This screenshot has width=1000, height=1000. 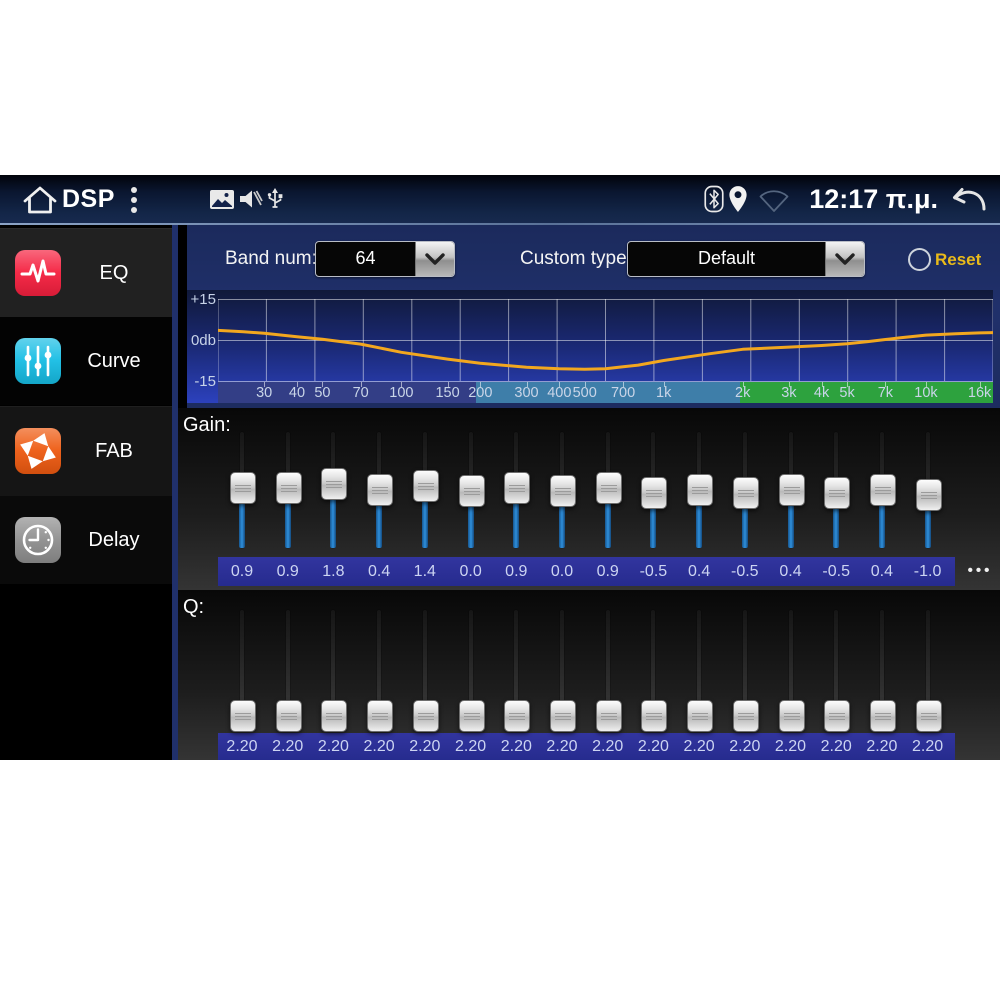 What do you see at coordinates (401, 393) in the screenshot?
I see `freq-tick-label: 100` at bounding box center [401, 393].